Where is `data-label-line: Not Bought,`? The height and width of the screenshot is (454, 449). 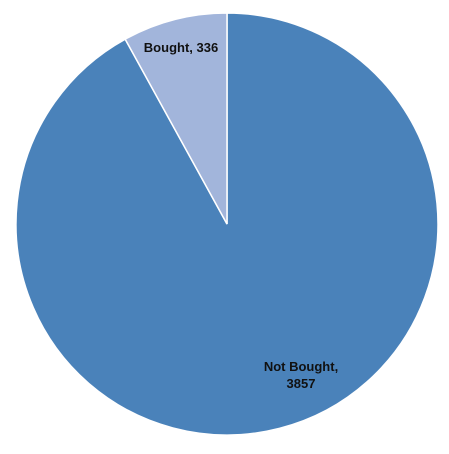 data-label-line: Not Bought, is located at coordinates (301, 366).